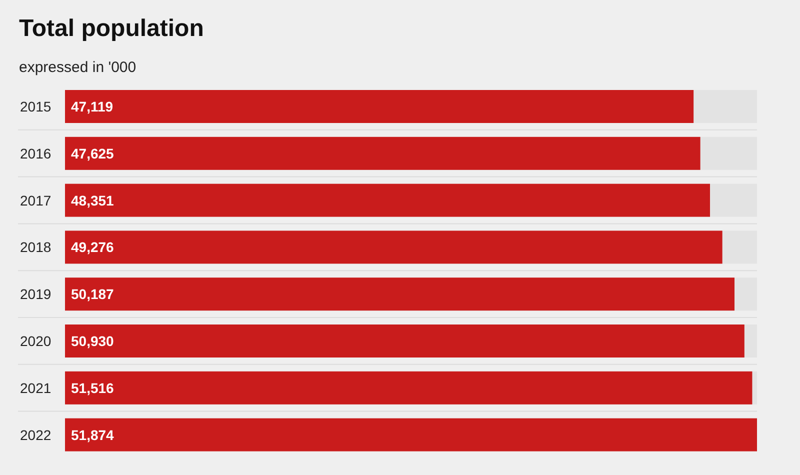 This screenshot has width=800, height=475. What do you see at coordinates (411, 435) in the screenshot?
I see `bar` at bounding box center [411, 435].